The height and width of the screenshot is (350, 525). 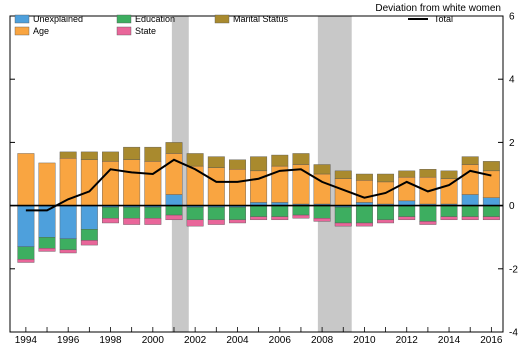 I want to click on bar-state-2004, so click(x=237, y=221).